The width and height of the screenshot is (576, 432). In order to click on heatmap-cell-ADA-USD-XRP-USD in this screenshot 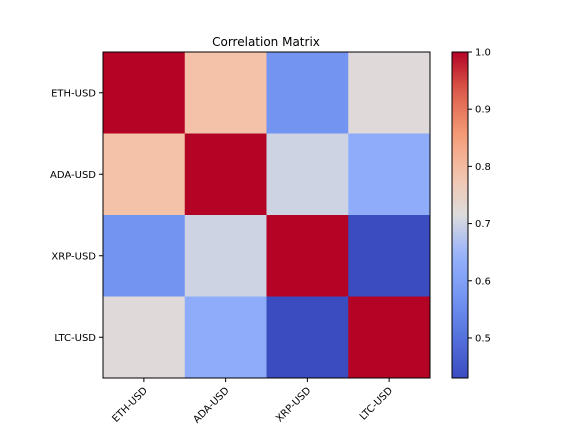, I will do `click(307, 174)`.